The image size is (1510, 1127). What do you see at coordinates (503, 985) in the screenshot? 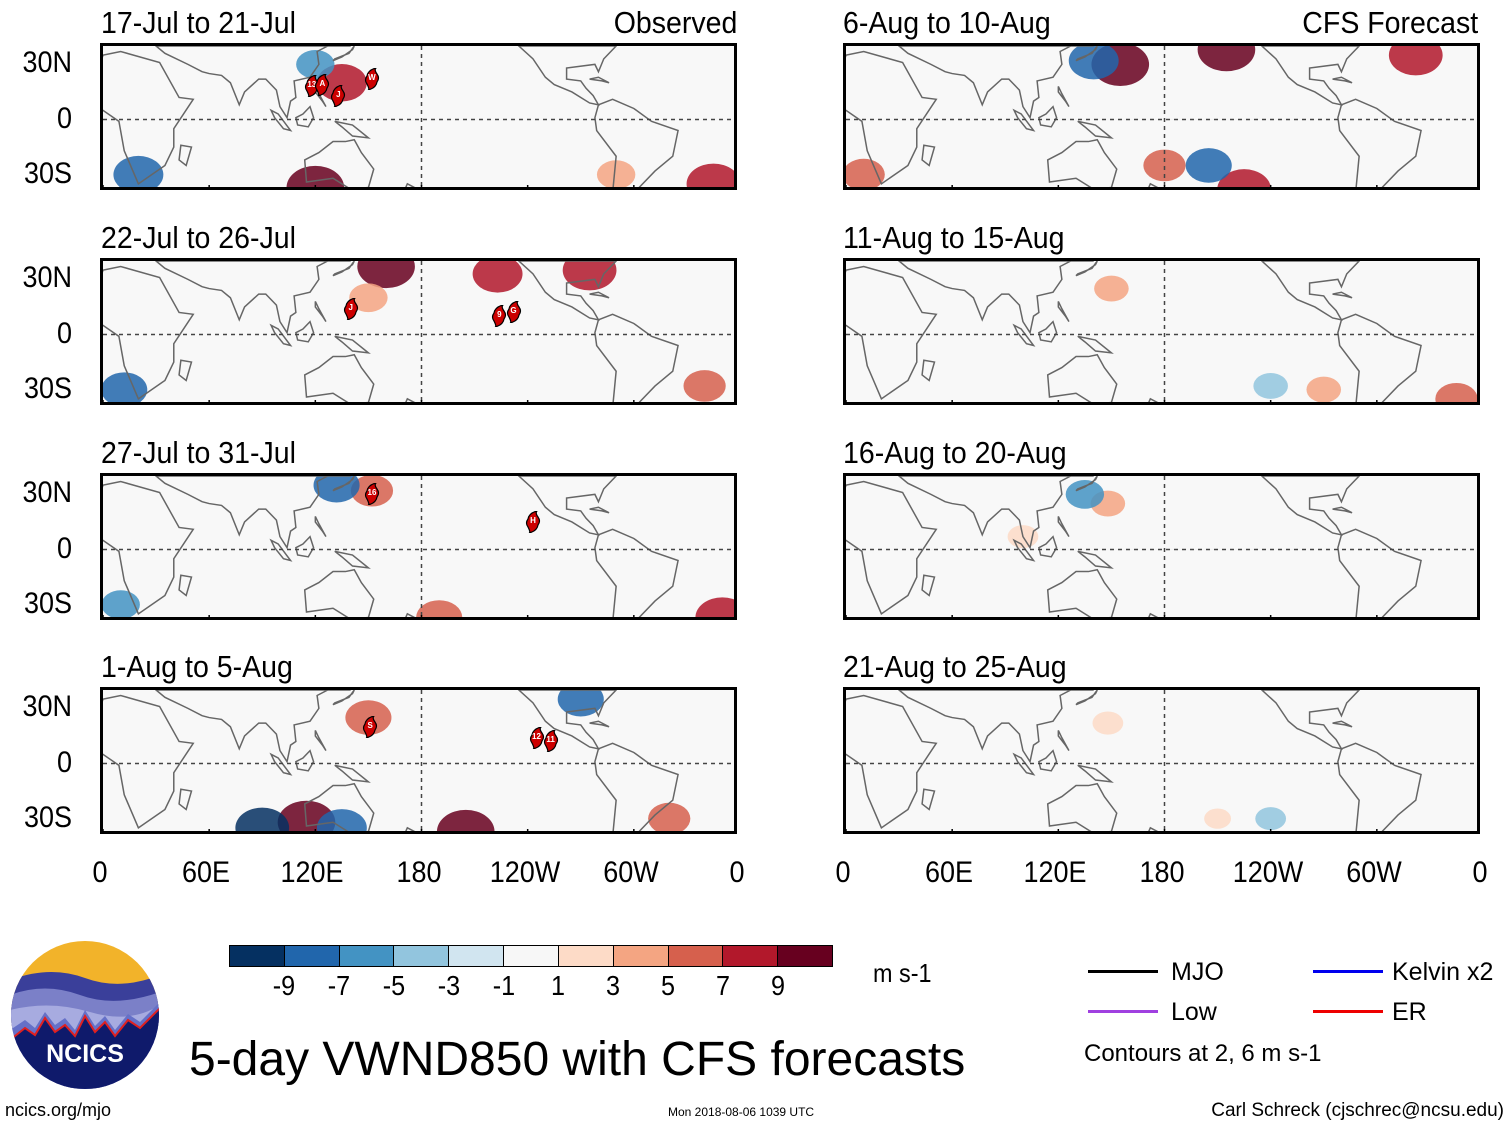
I see `colorbar-tick-label: -1` at bounding box center [503, 985].